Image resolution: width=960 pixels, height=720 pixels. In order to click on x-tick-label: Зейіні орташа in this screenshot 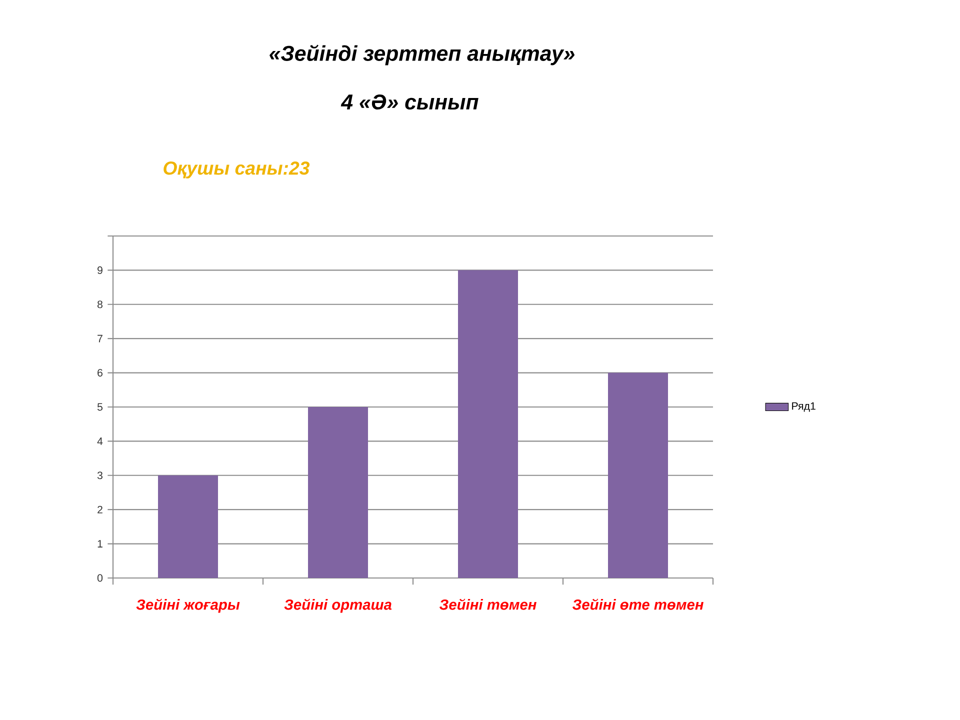, I will do `click(338, 605)`.